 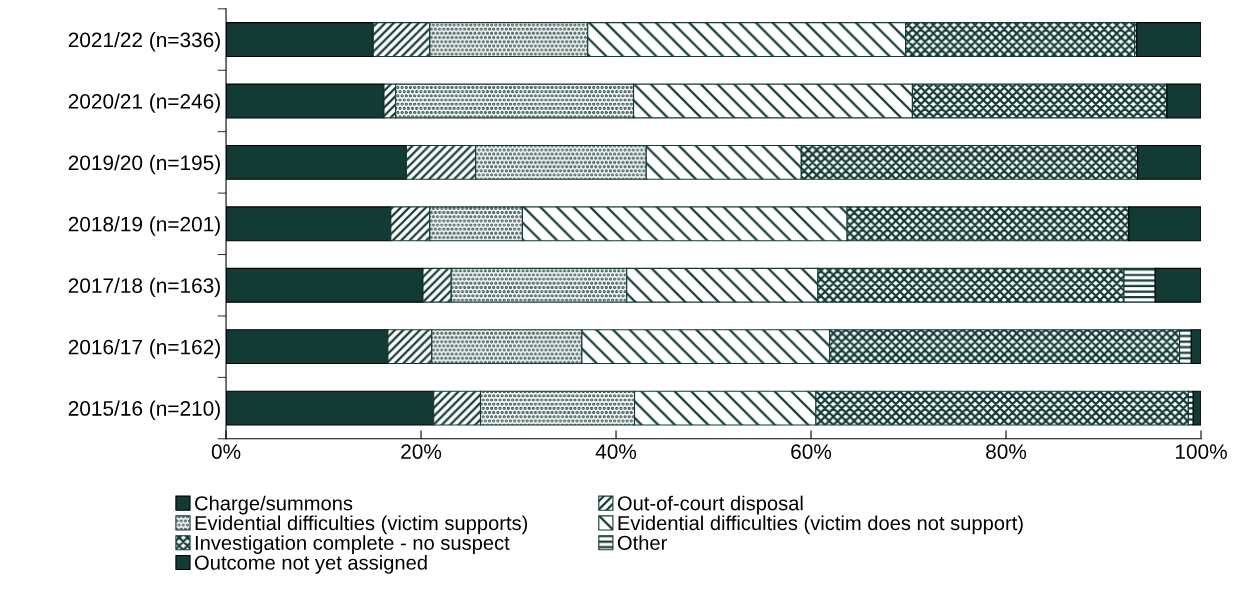 I want to click on y-tick-label: 2019/20 (n=195), so click(x=144, y=164).